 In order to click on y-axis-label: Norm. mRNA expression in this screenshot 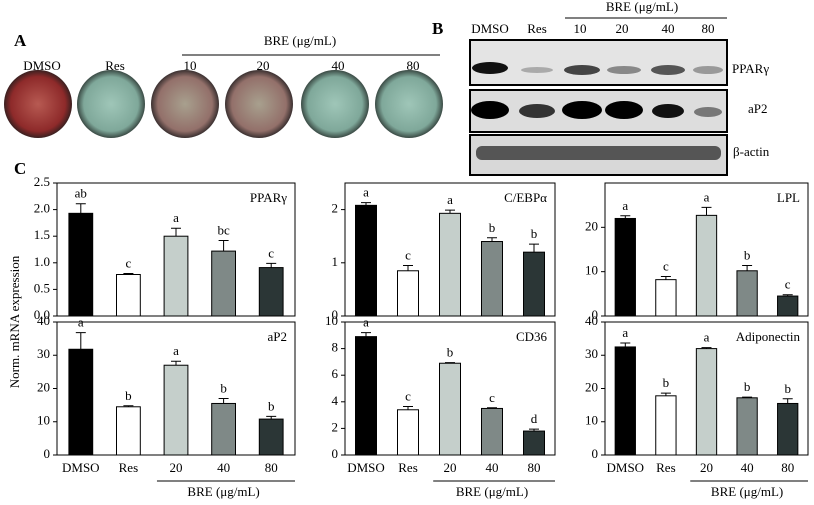, I will do `click(14, 321)`.